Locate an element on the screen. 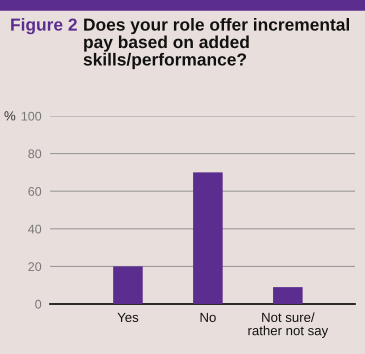 This screenshot has width=365, height=354. y-tick-label: 80 is located at coordinates (35, 153).